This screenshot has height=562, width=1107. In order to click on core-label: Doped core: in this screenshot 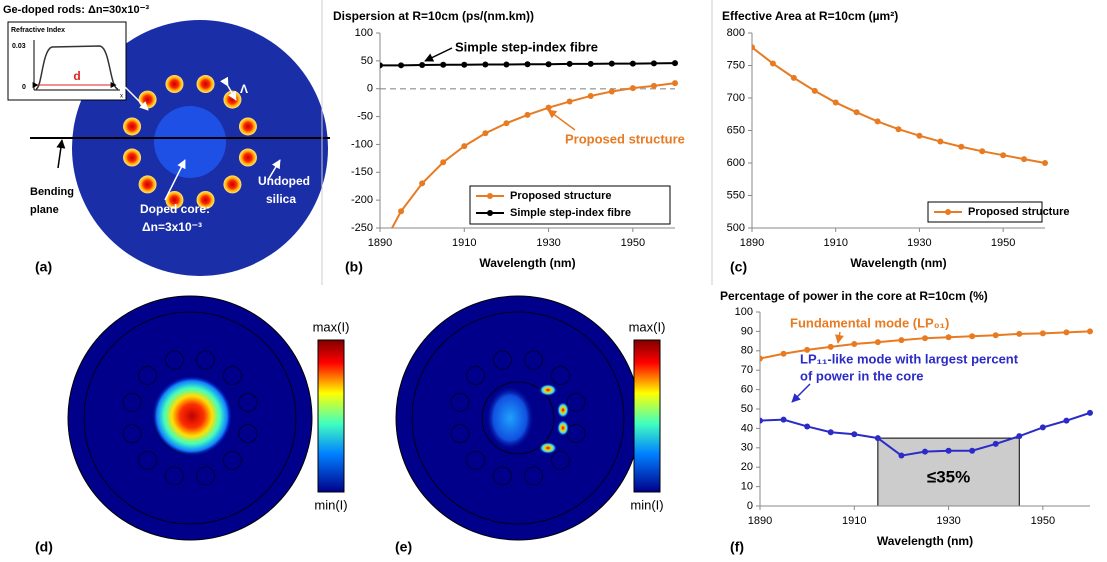, I will do `click(175, 209)`.